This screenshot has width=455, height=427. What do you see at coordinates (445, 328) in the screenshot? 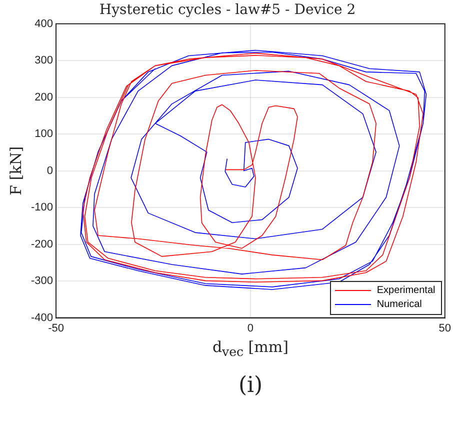
I see `x-tick-label: 50` at bounding box center [445, 328].